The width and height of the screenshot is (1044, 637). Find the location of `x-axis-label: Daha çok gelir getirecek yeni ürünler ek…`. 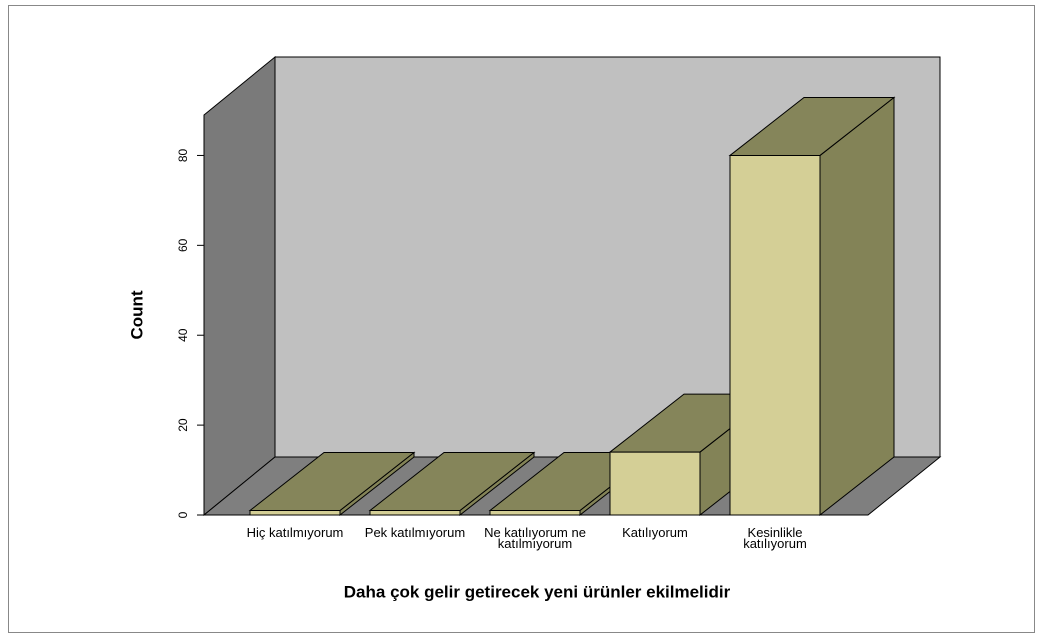

x-axis-label: Daha çok gelir getirecek yeni ürünler ek… is located at coordinates (537, 591).